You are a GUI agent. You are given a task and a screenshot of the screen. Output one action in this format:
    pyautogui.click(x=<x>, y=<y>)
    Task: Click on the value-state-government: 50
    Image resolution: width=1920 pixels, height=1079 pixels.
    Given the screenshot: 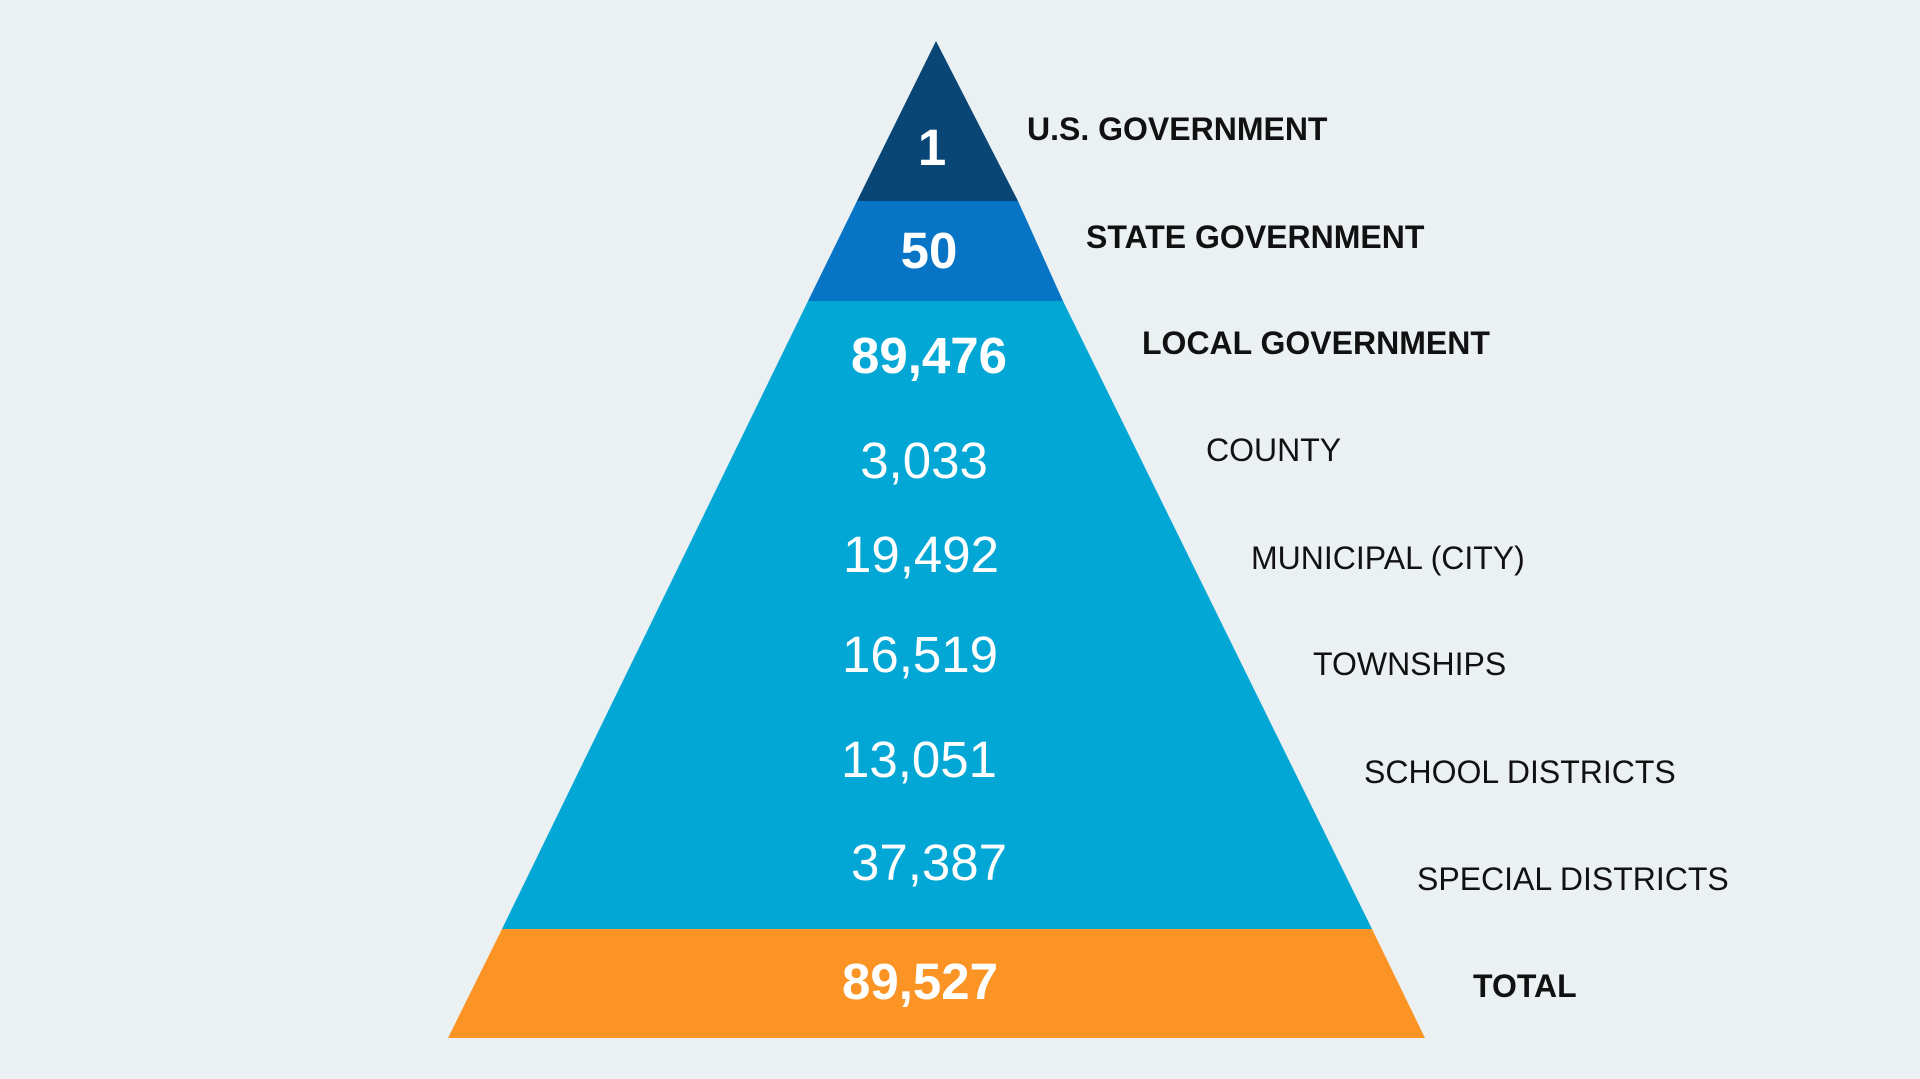 What is the action you would take?
    pyautogui.click(x=929, y=250)
    